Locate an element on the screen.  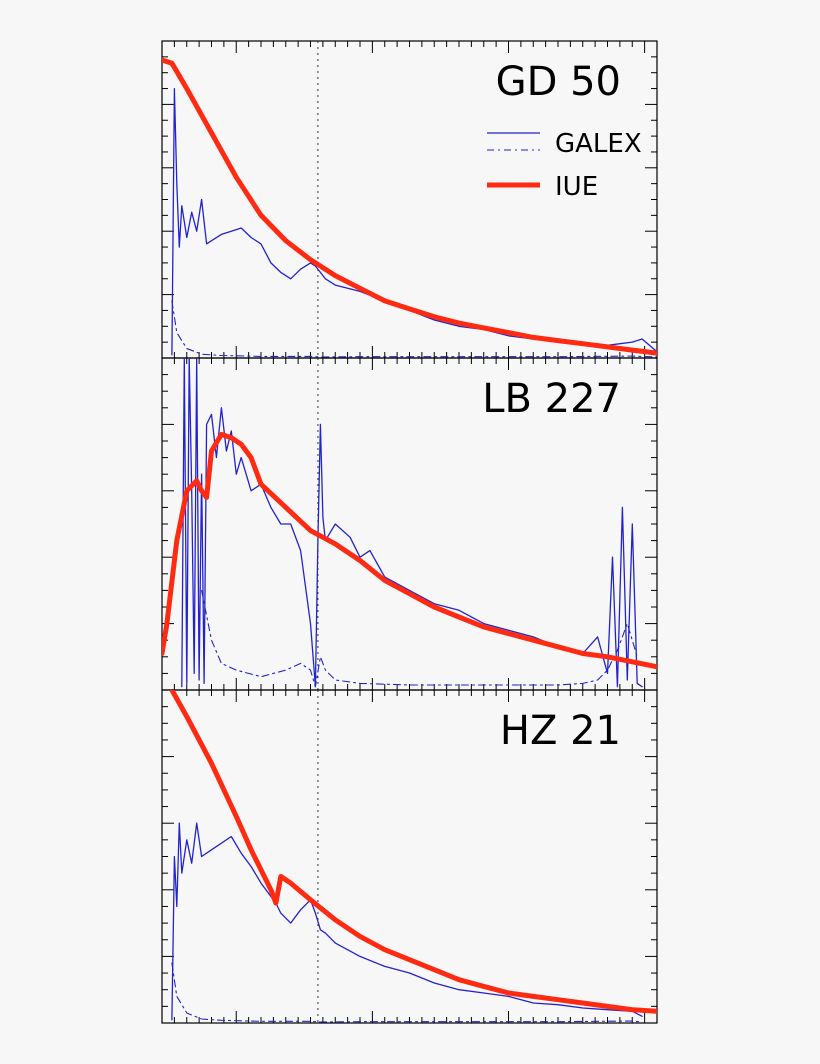
series-line-iue-solid-thick is located at coordinates (409, 550).